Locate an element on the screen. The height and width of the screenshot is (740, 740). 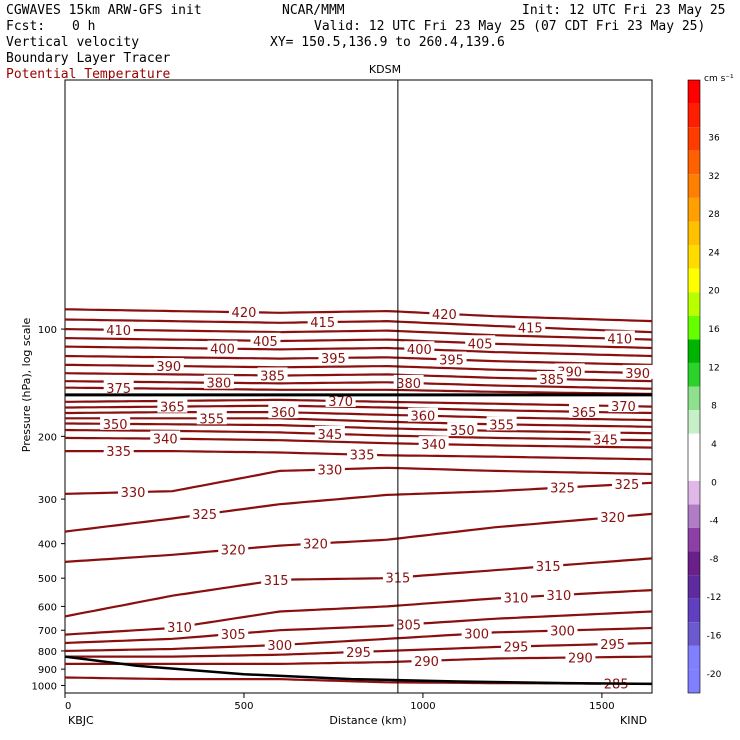
theta-label: 350 is located at coordinates (462, 431).